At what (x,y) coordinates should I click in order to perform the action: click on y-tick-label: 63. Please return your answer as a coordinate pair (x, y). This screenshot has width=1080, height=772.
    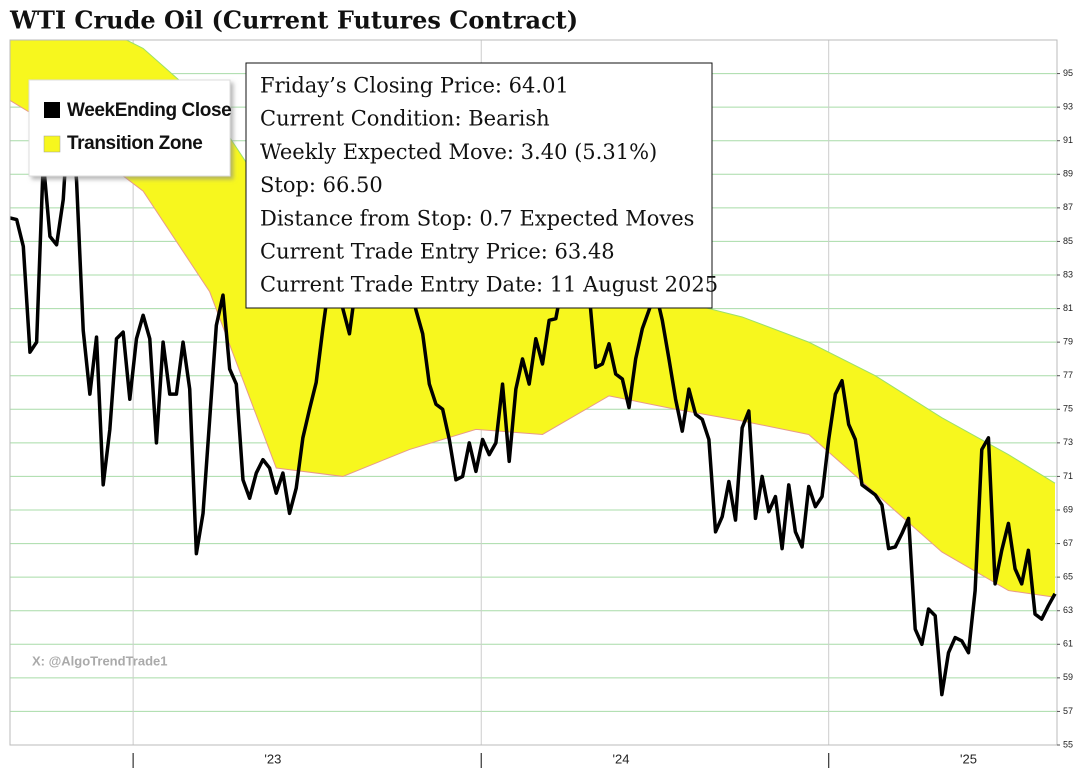
    Looking at the image, I should click on (1068, 610).